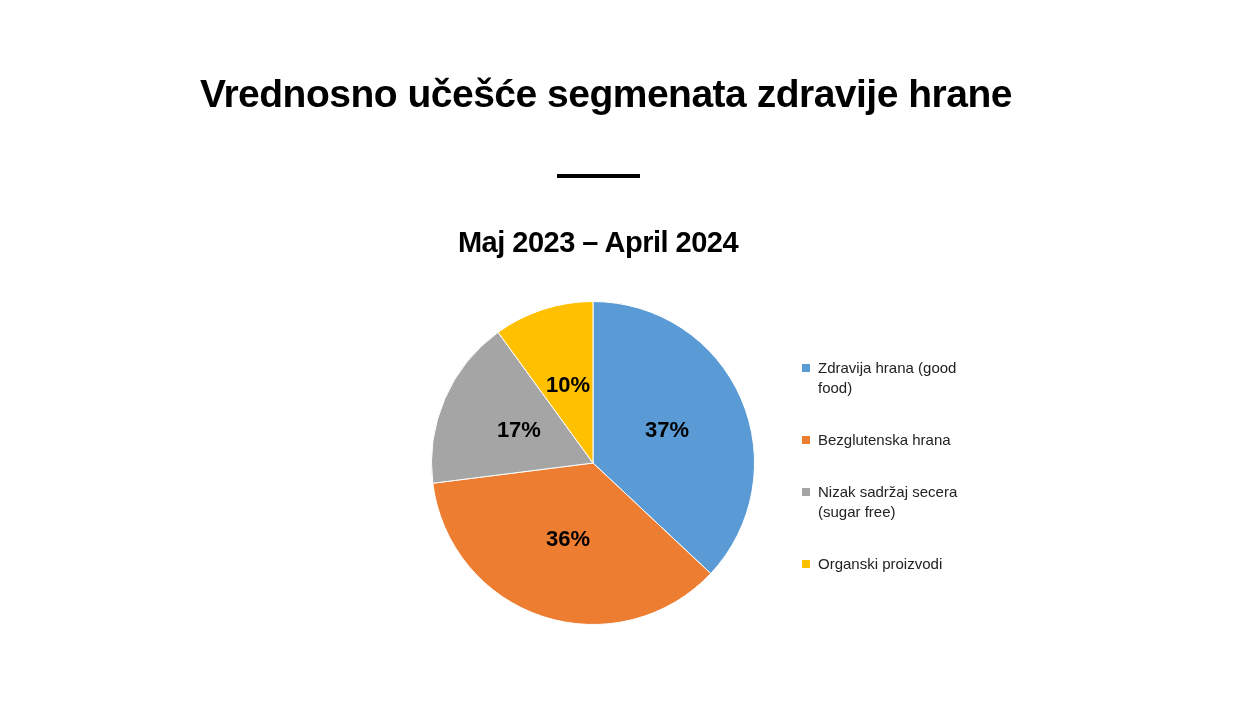 The width and height of the screenshot is (1252, 720). I want to click on legend-label: Bezglutenska hrana, so click(885, 440).